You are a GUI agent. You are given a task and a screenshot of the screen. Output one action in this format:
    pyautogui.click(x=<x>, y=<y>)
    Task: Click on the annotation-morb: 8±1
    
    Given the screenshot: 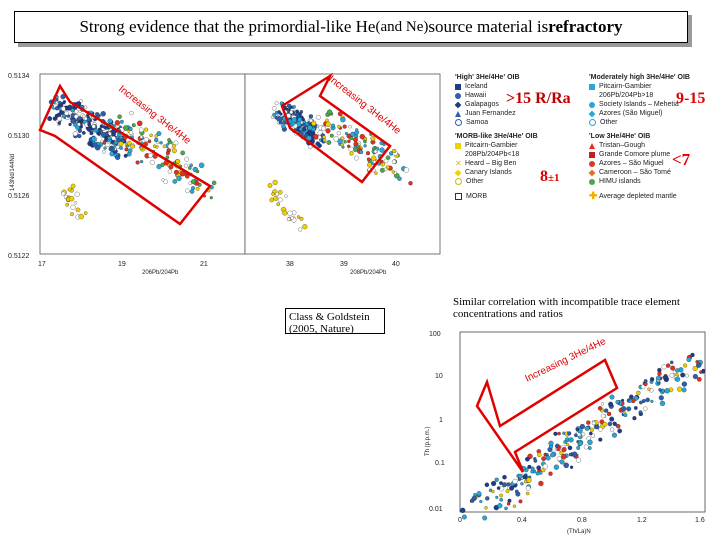 What is the action you would take?
    pyautogui.click(x=550, y=177)
    